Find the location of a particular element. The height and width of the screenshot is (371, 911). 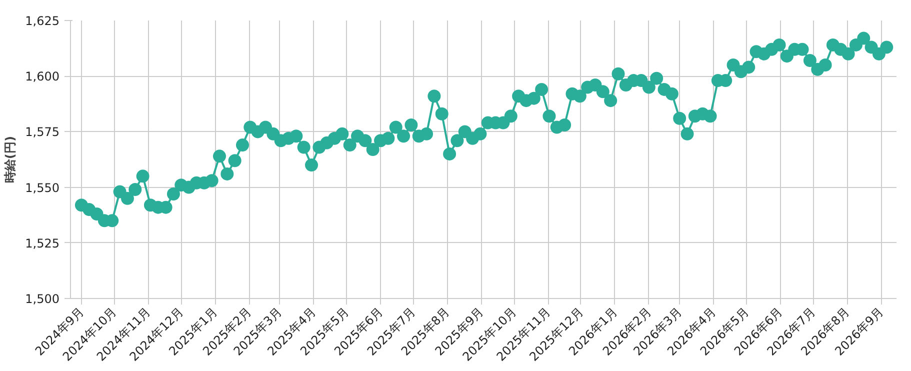

y-tick-label: 1,625 is located at coordinates (42, 21).